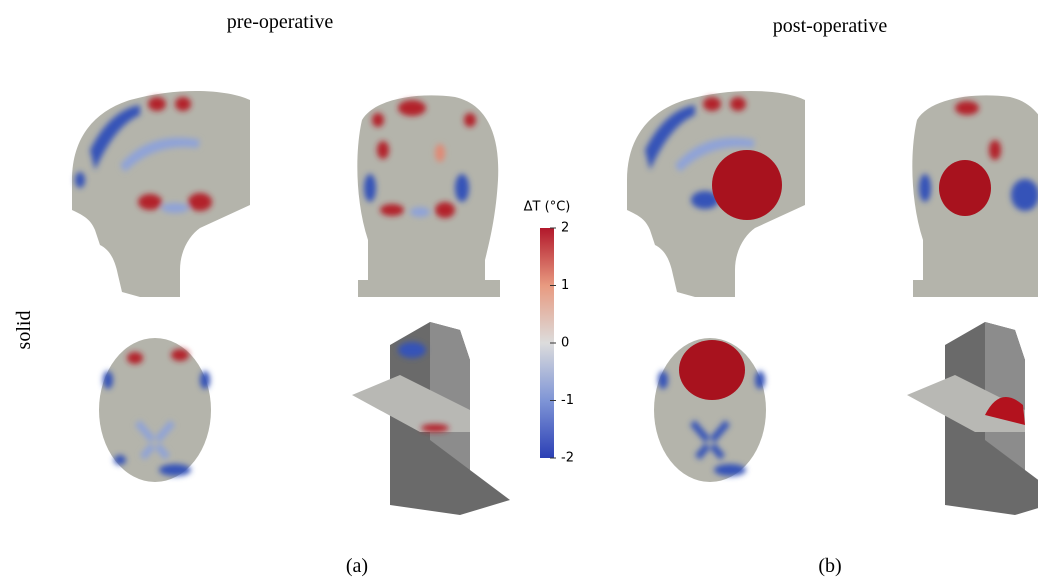  I want to click on caption-a: (a), so click(357, 566).